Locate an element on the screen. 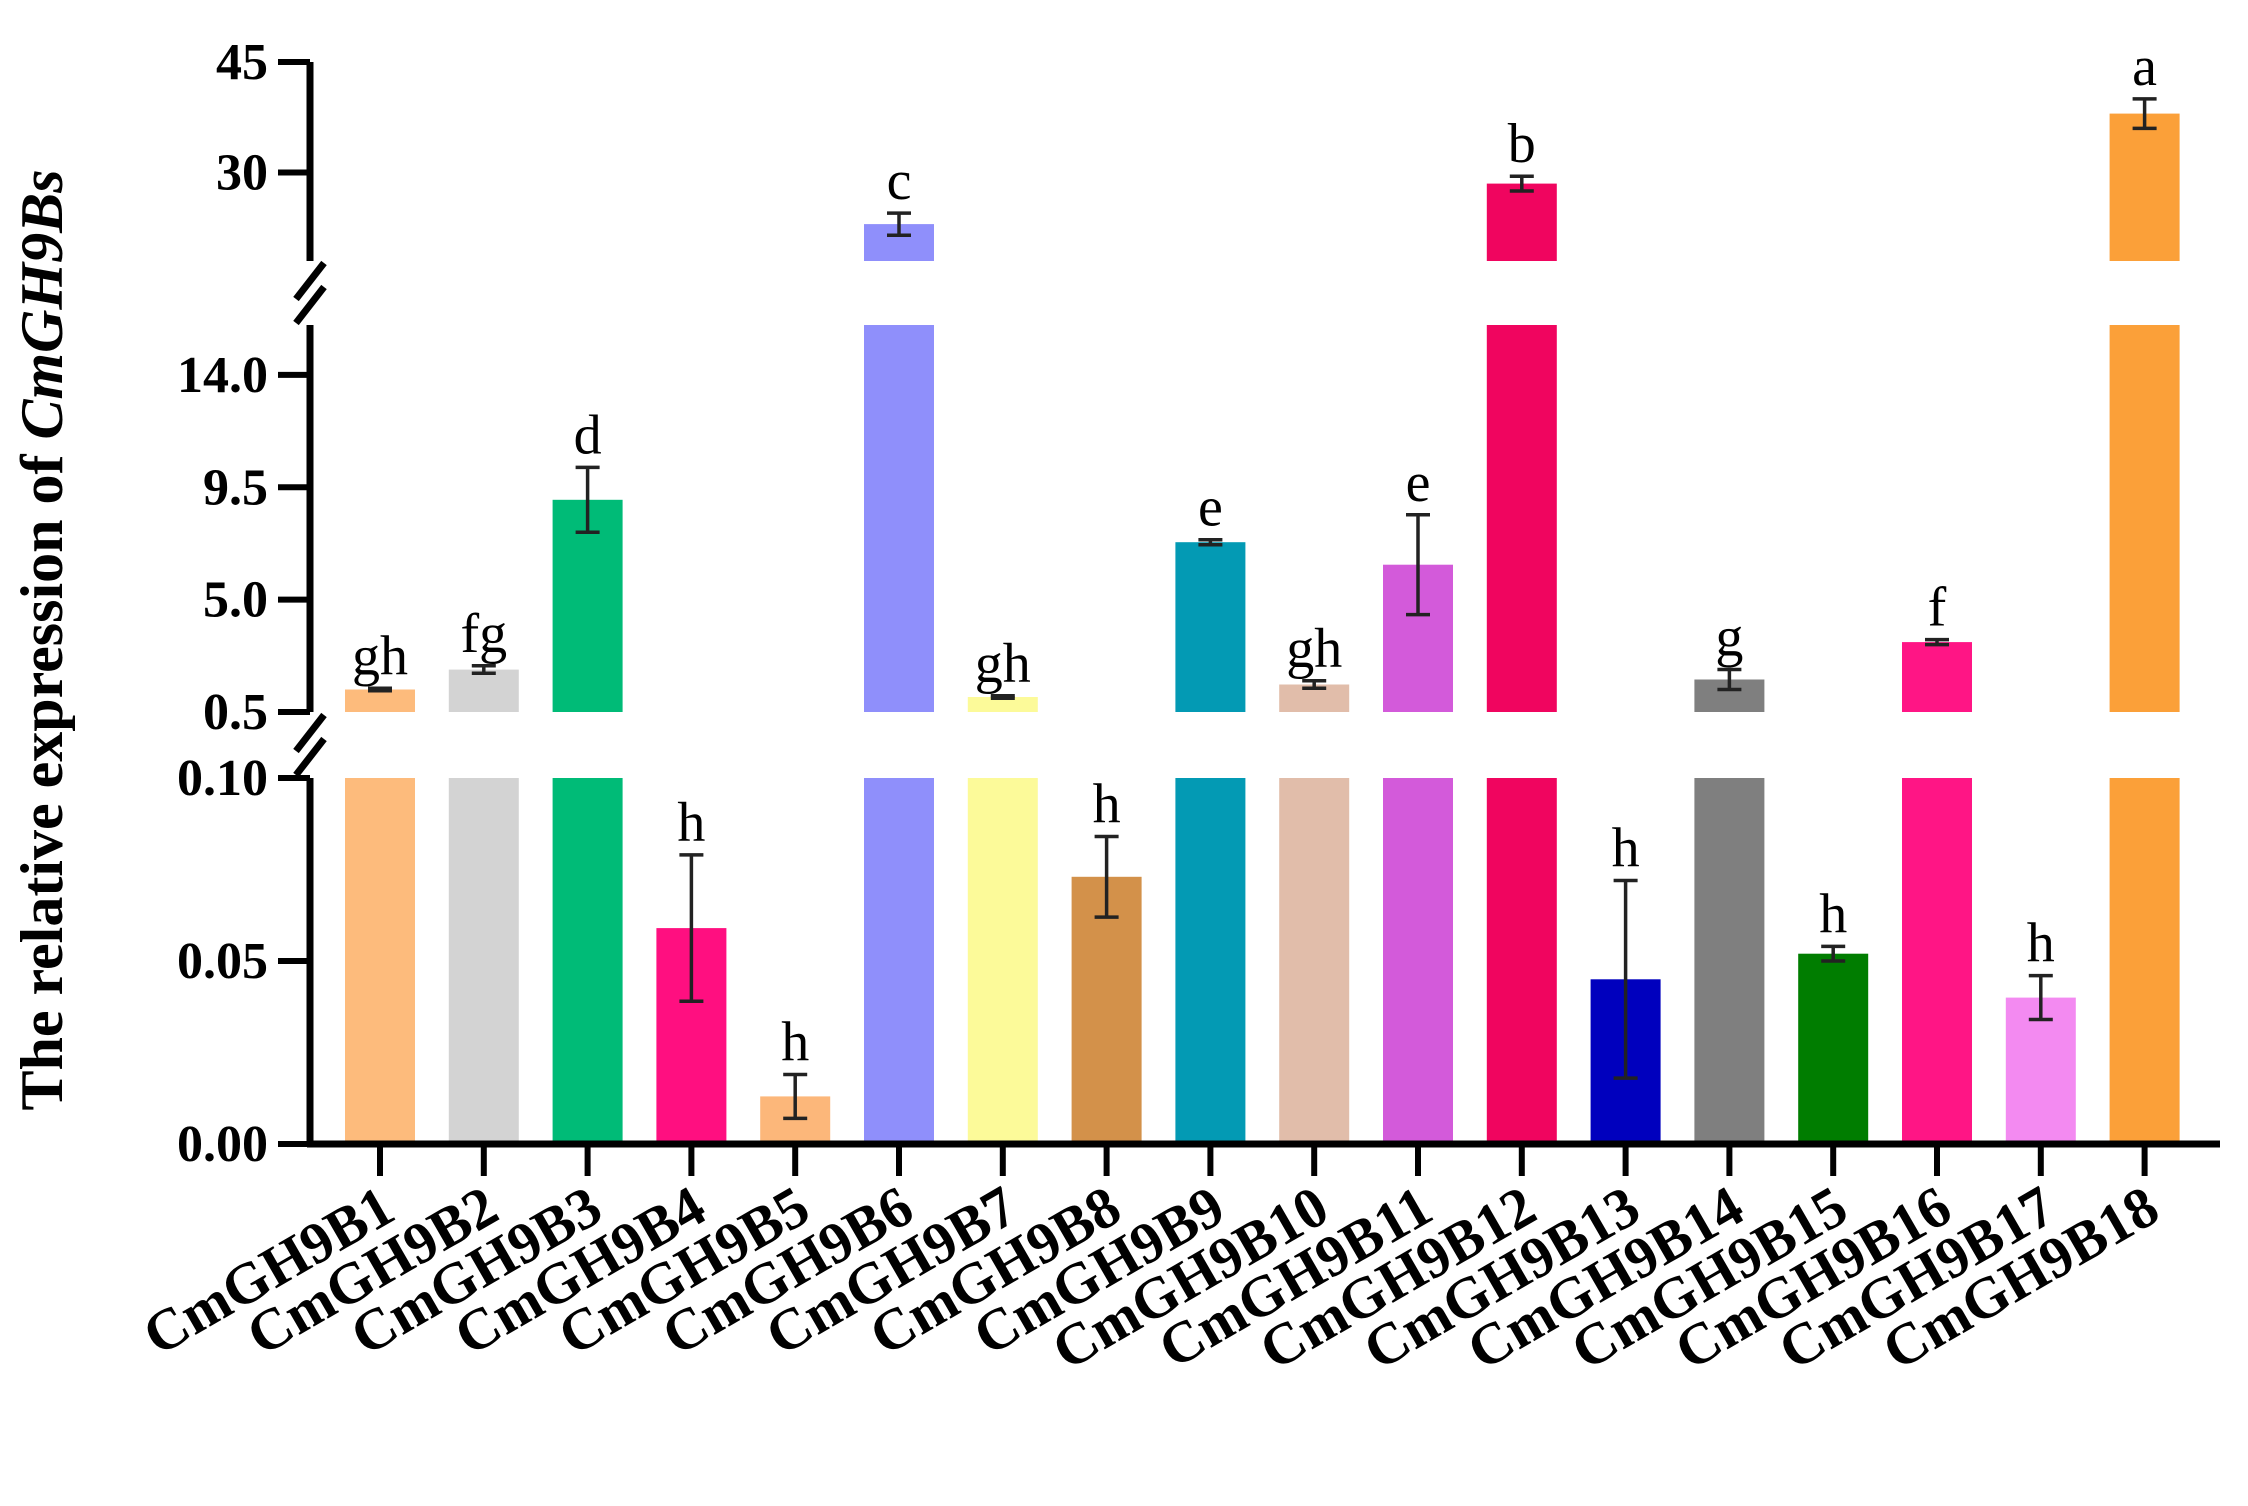 The height and width of the screenshot is (1506, 2248). bar-cmgh9b16-seg2 is located at coordinates (1937, 677).